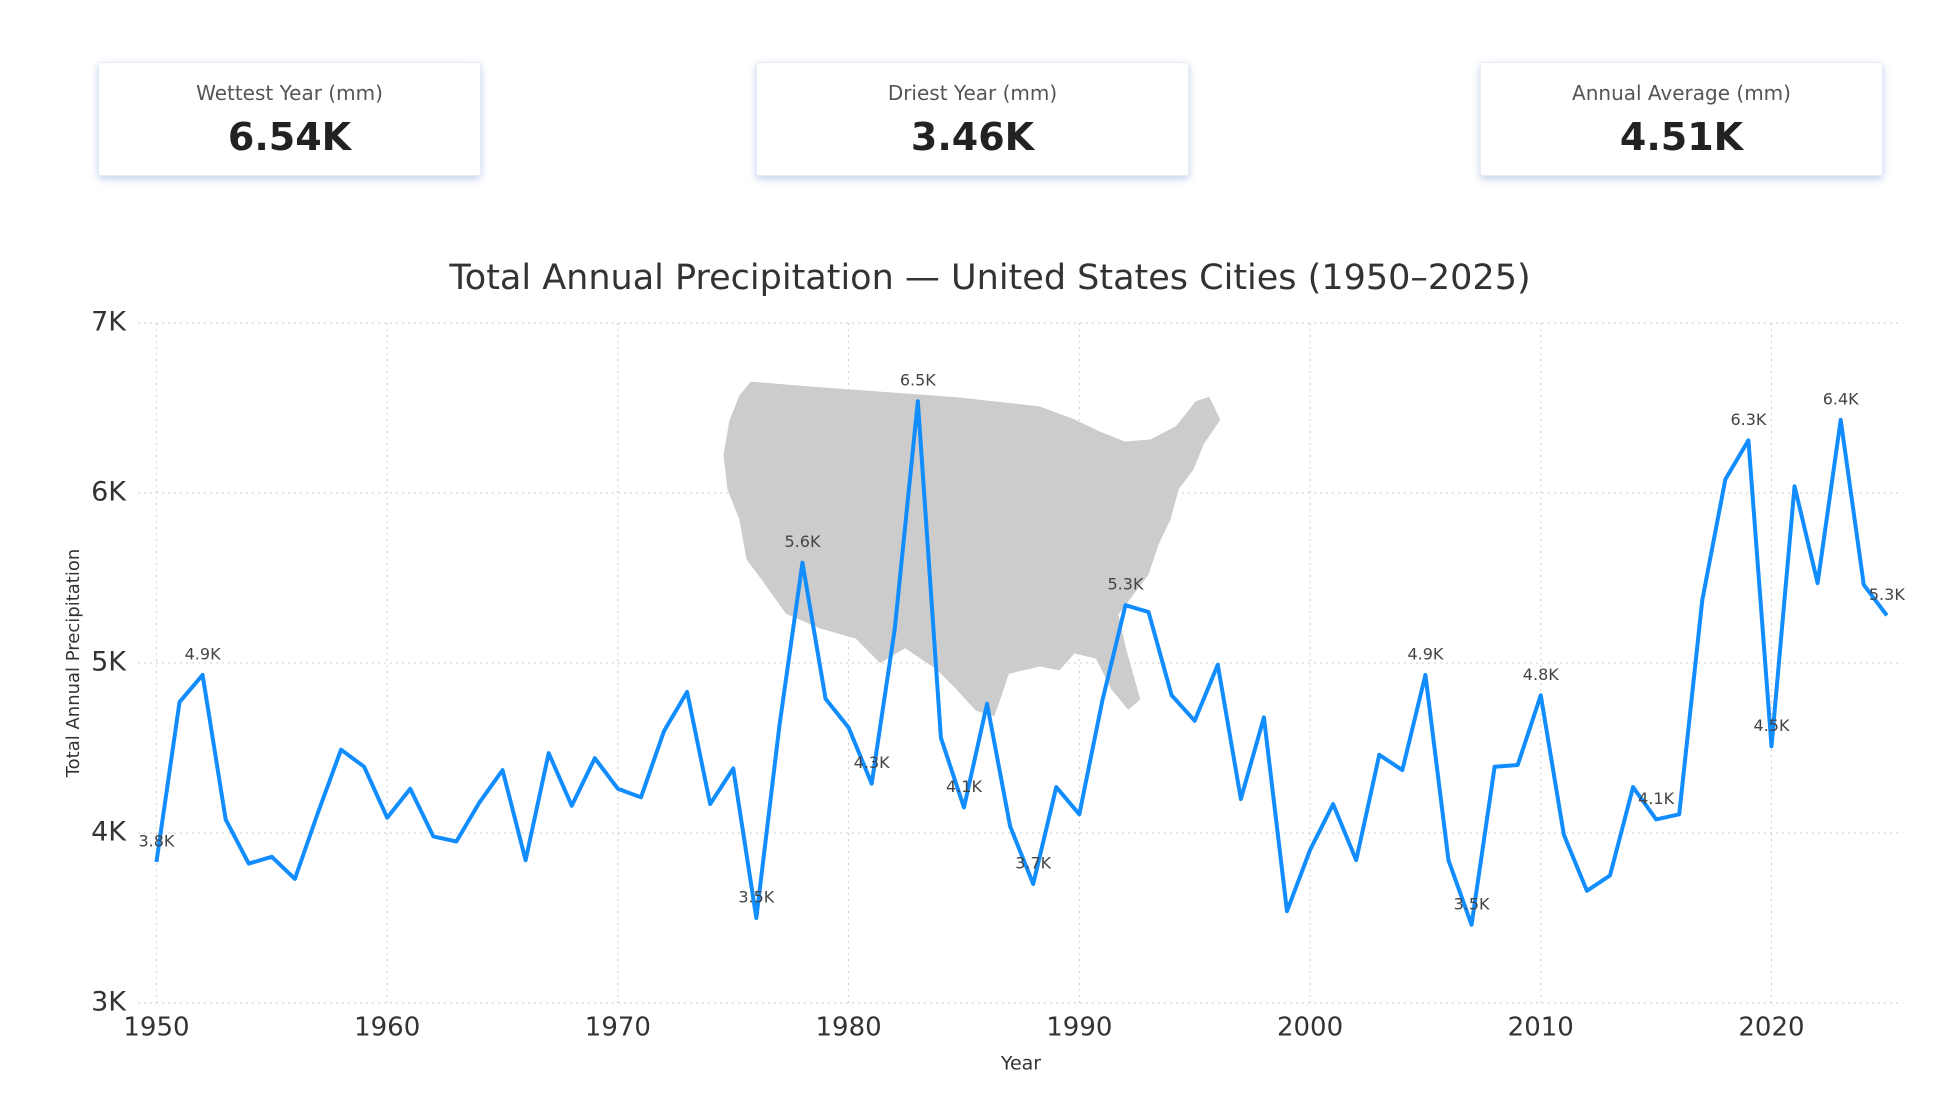 This screenshot has width=1947, height=1095. Describe the element at coordinates (972, 93) in the screenshot. I see `kpi-label: Driest Year (mm)` at that location.